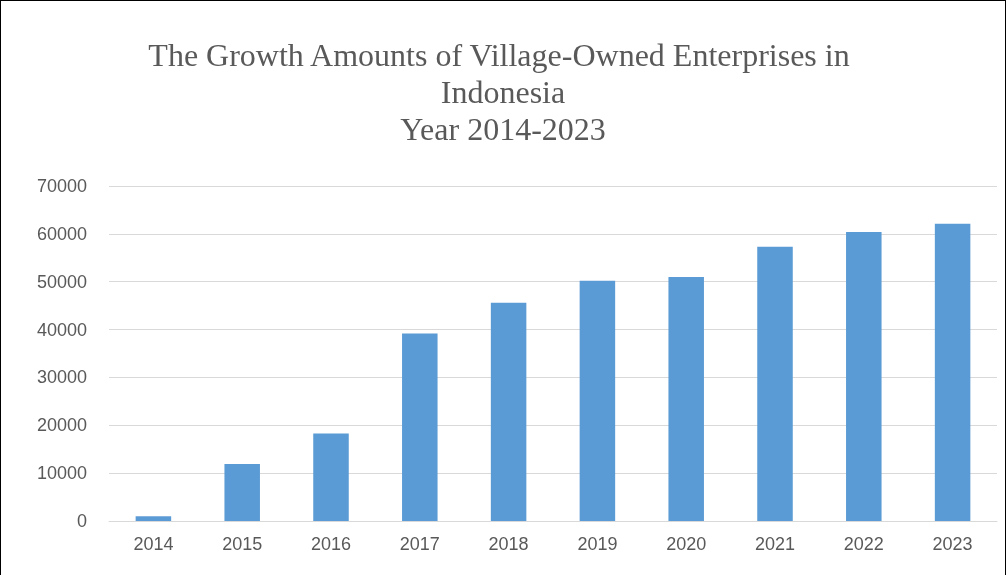  Describe the element at coordinates (419, 544) in the screenshot. I see `x-tick-label: 2017` at that location.